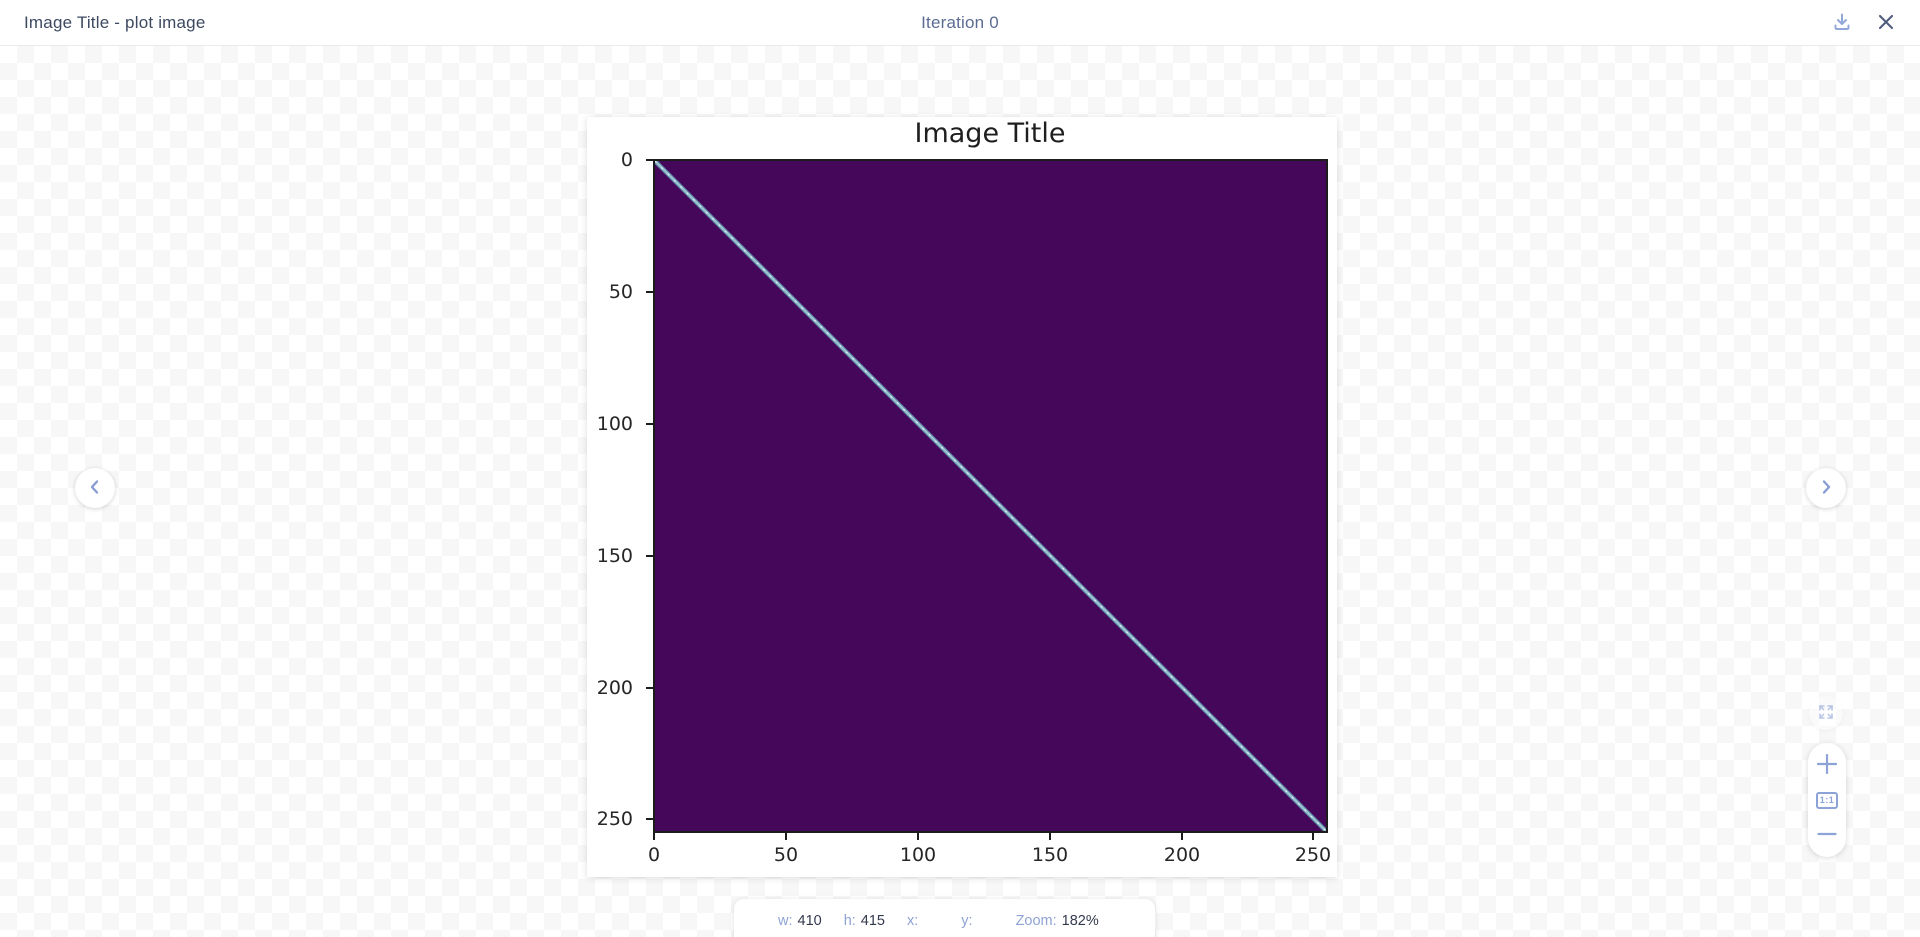 The height and width of the screenshot is (937, 1920). What do you see at coordinates (977, 921) in the screenshot?
I see `y-coordinate-stat: y:` at bounding box center [977, 921].